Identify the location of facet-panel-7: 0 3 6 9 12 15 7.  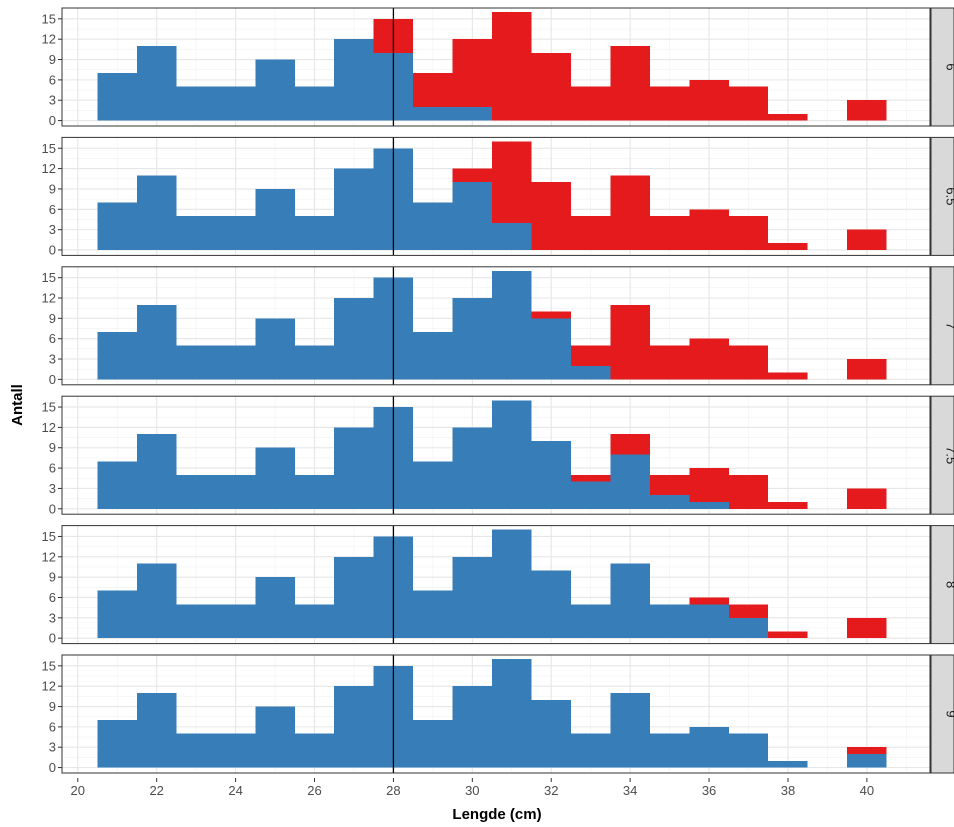
(498, 326).